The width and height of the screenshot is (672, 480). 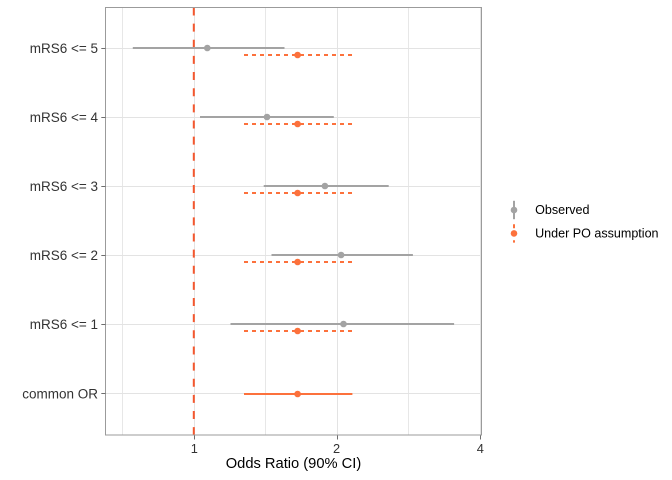 I want to click on svg-text: mRS6 <= 5, so click(x=64, y=48).